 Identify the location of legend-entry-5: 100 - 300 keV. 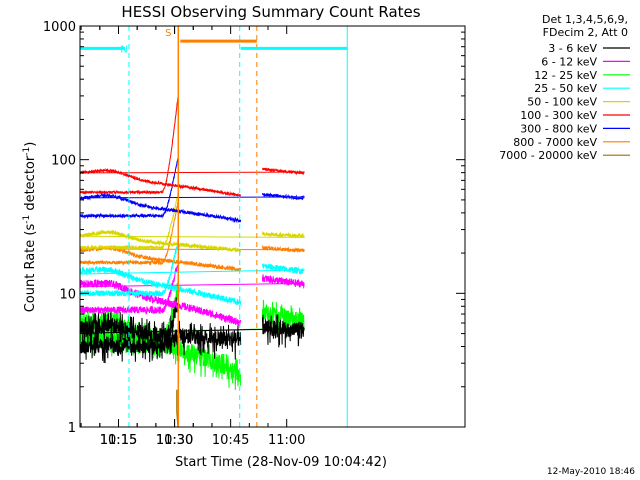
(558, 115).